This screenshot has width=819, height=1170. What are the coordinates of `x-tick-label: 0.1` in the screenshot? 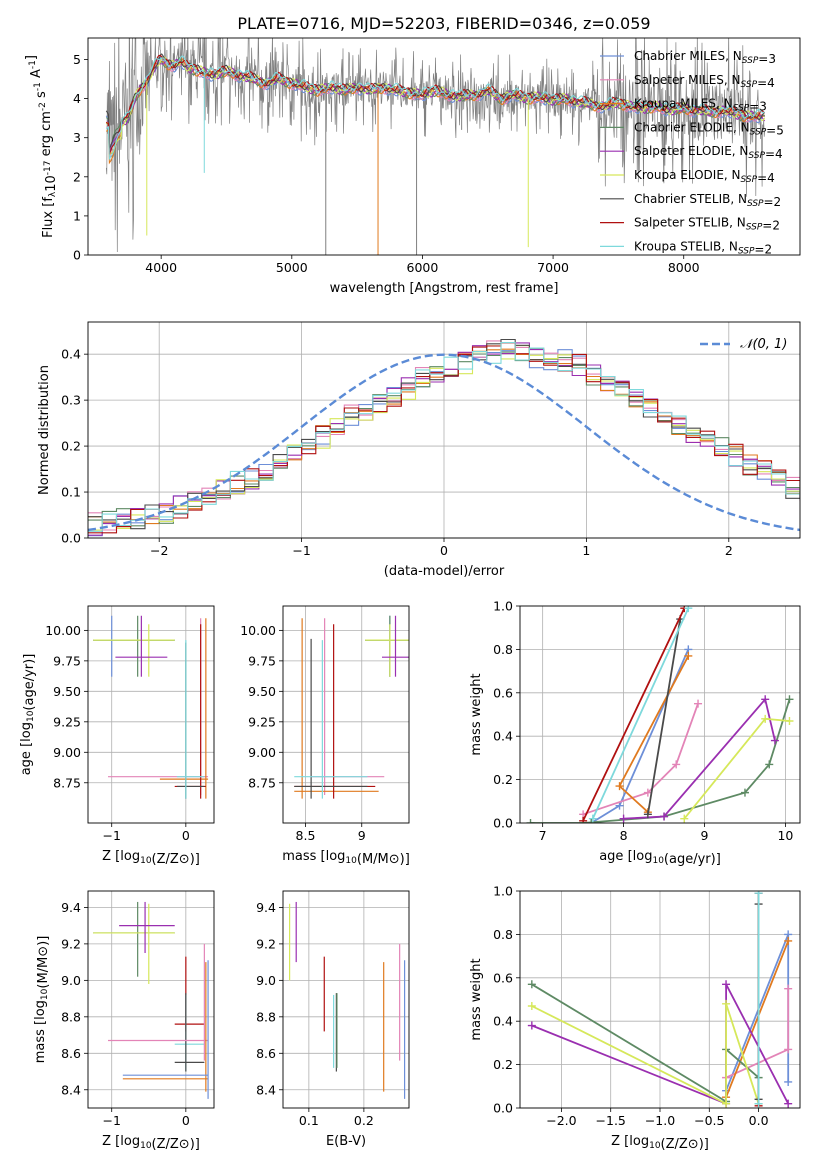 It's located at (309, 1120).